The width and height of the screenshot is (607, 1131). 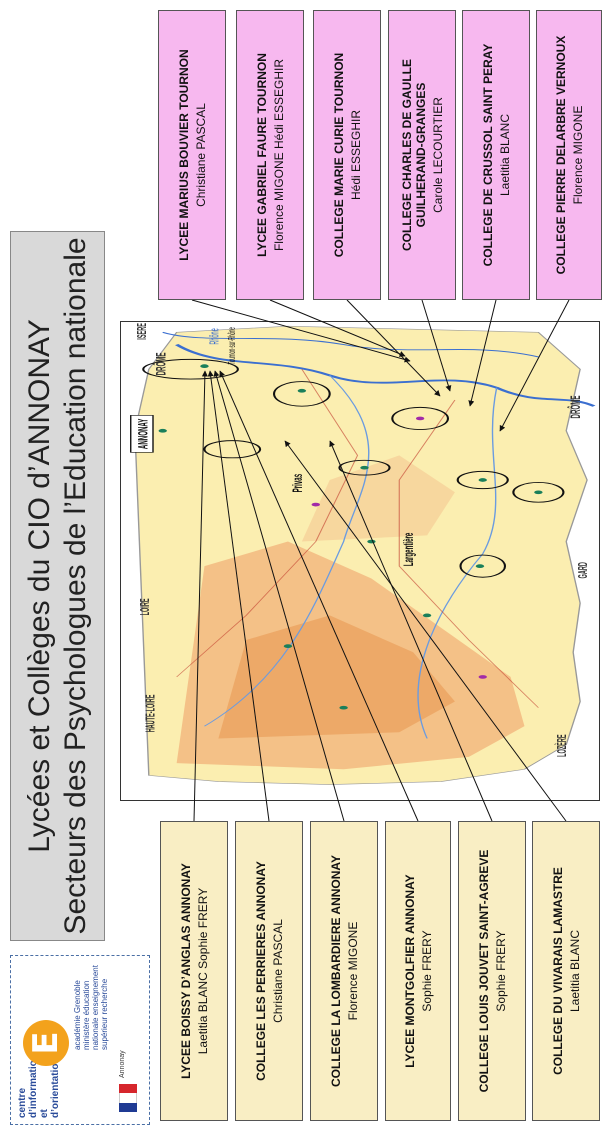 I want to click on school-name: COLLEGE LES PERRIERES ANNONAY, so click(x=260, y=971).